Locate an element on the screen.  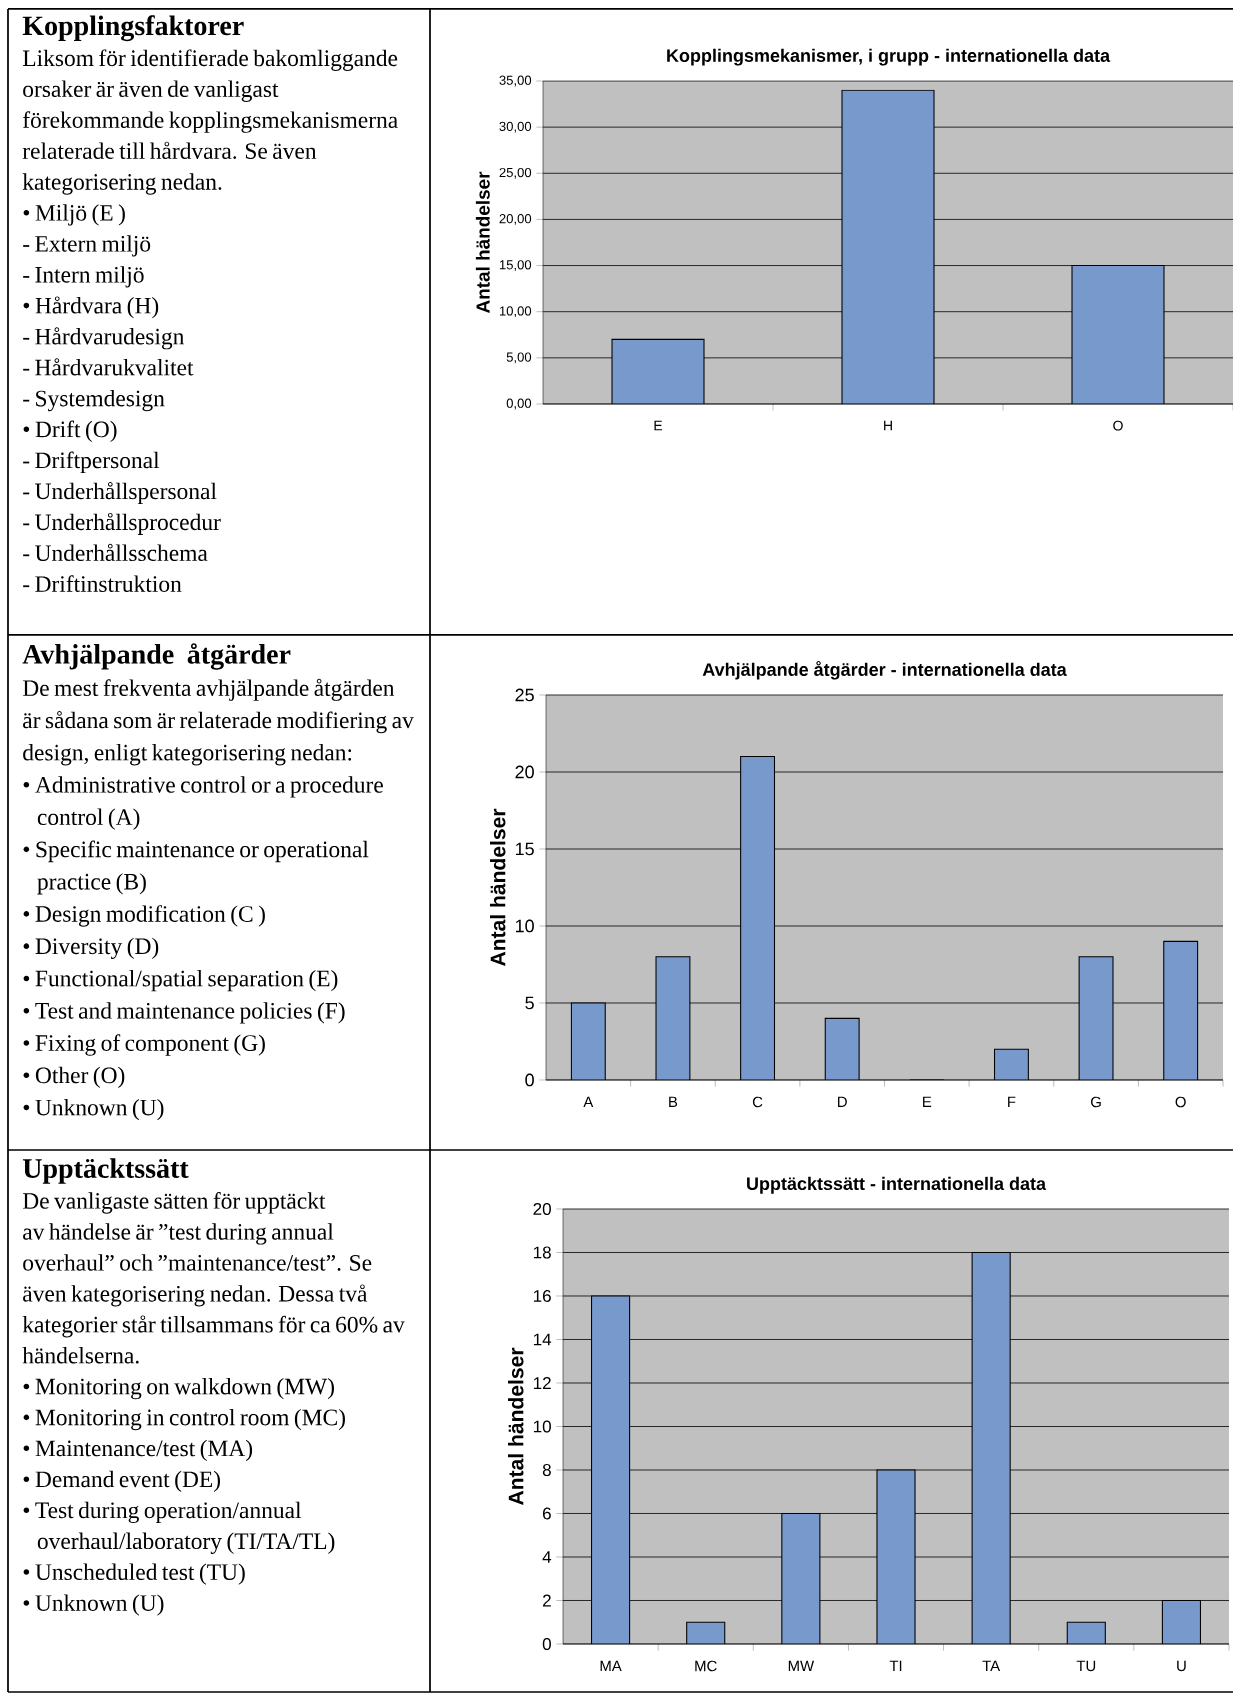
x-tick-label: B is located at coordinates (673, 1101).